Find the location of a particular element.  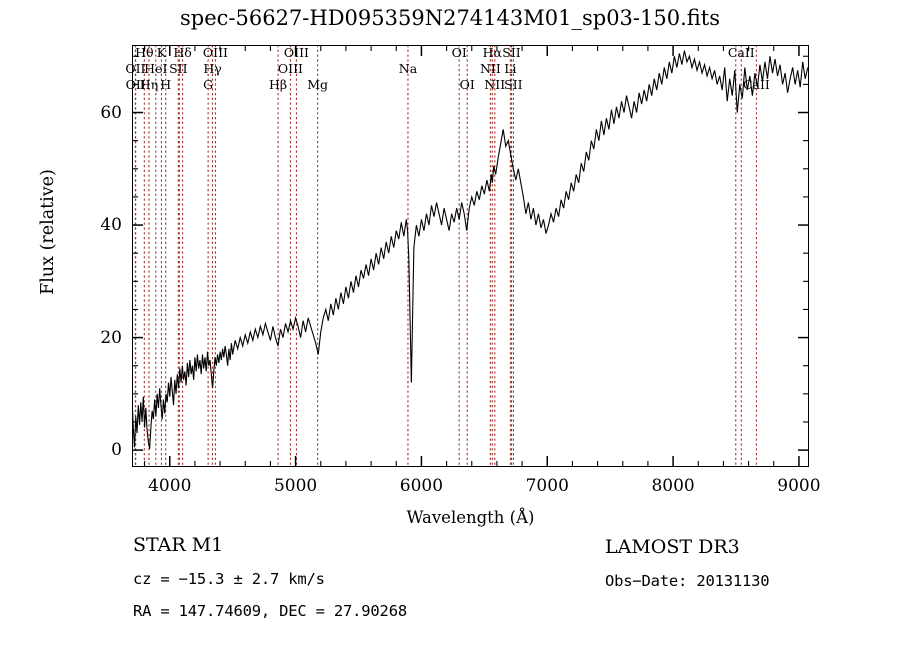

object-class-label: STAR M1 is located at coordinates (178, 545).